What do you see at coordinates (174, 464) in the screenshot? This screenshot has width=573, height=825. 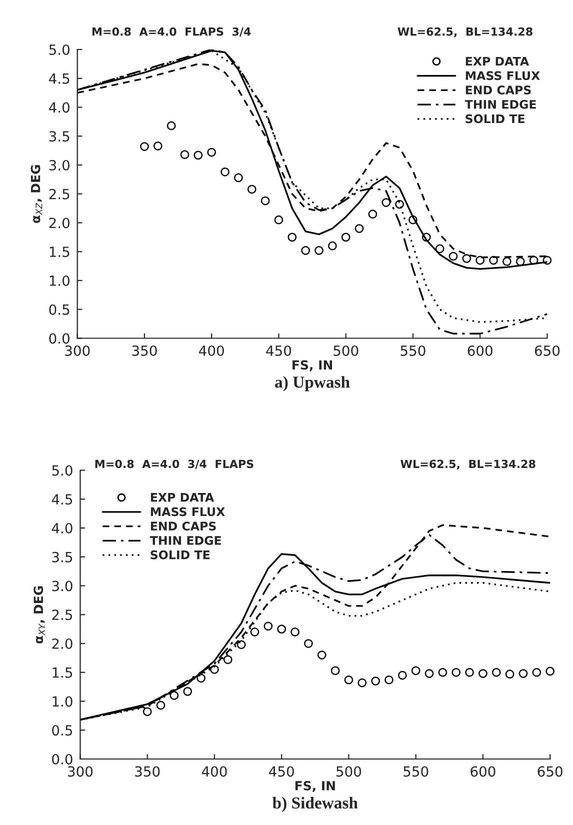 I see `text: M=0.8 A=4.0 3/4 FLAPS` at bounding box center [174, 464].